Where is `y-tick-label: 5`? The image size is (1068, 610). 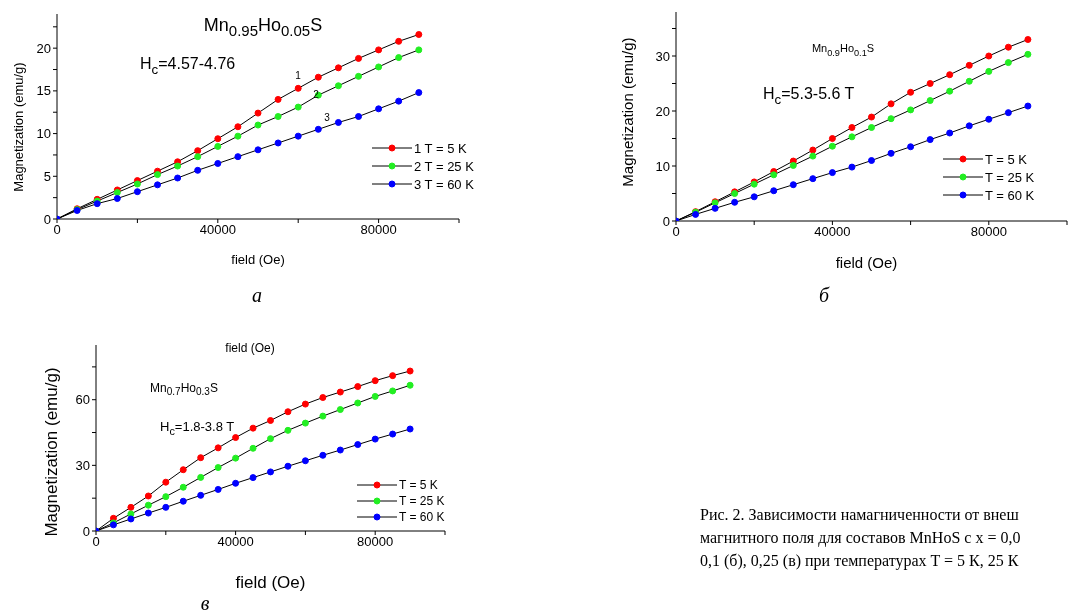 y-tick-label: 5 is located at coordinates (47, 176).